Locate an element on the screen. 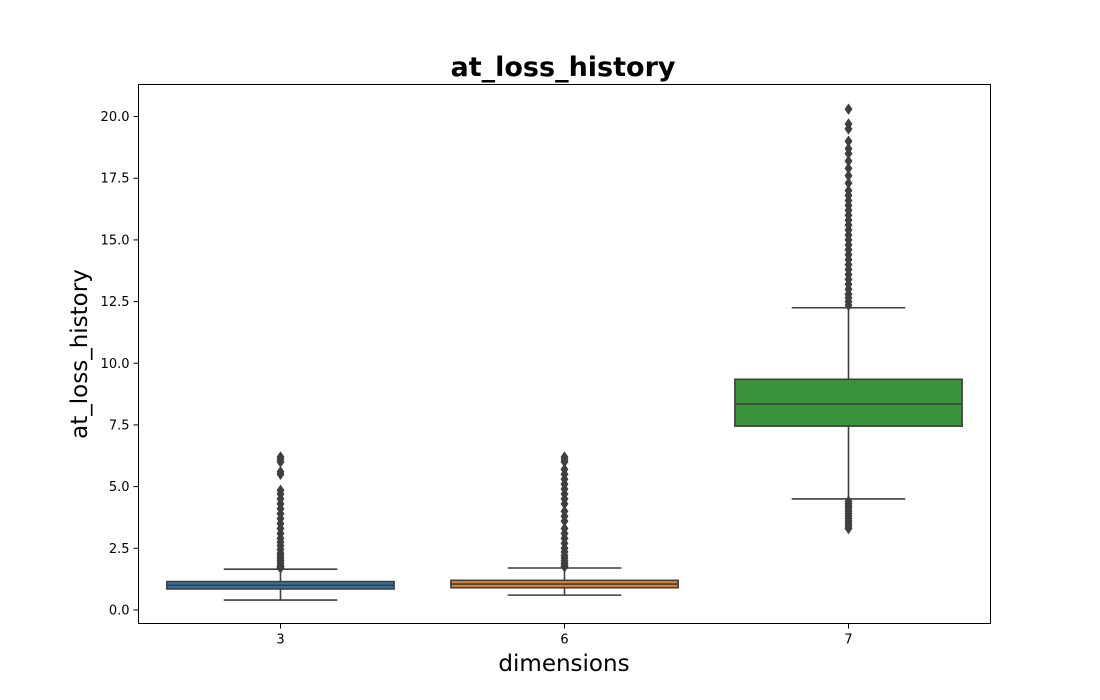 This screenshot has height=700, width=1100. y-tick-label: 20.0 is located at coordinates (115, 117).